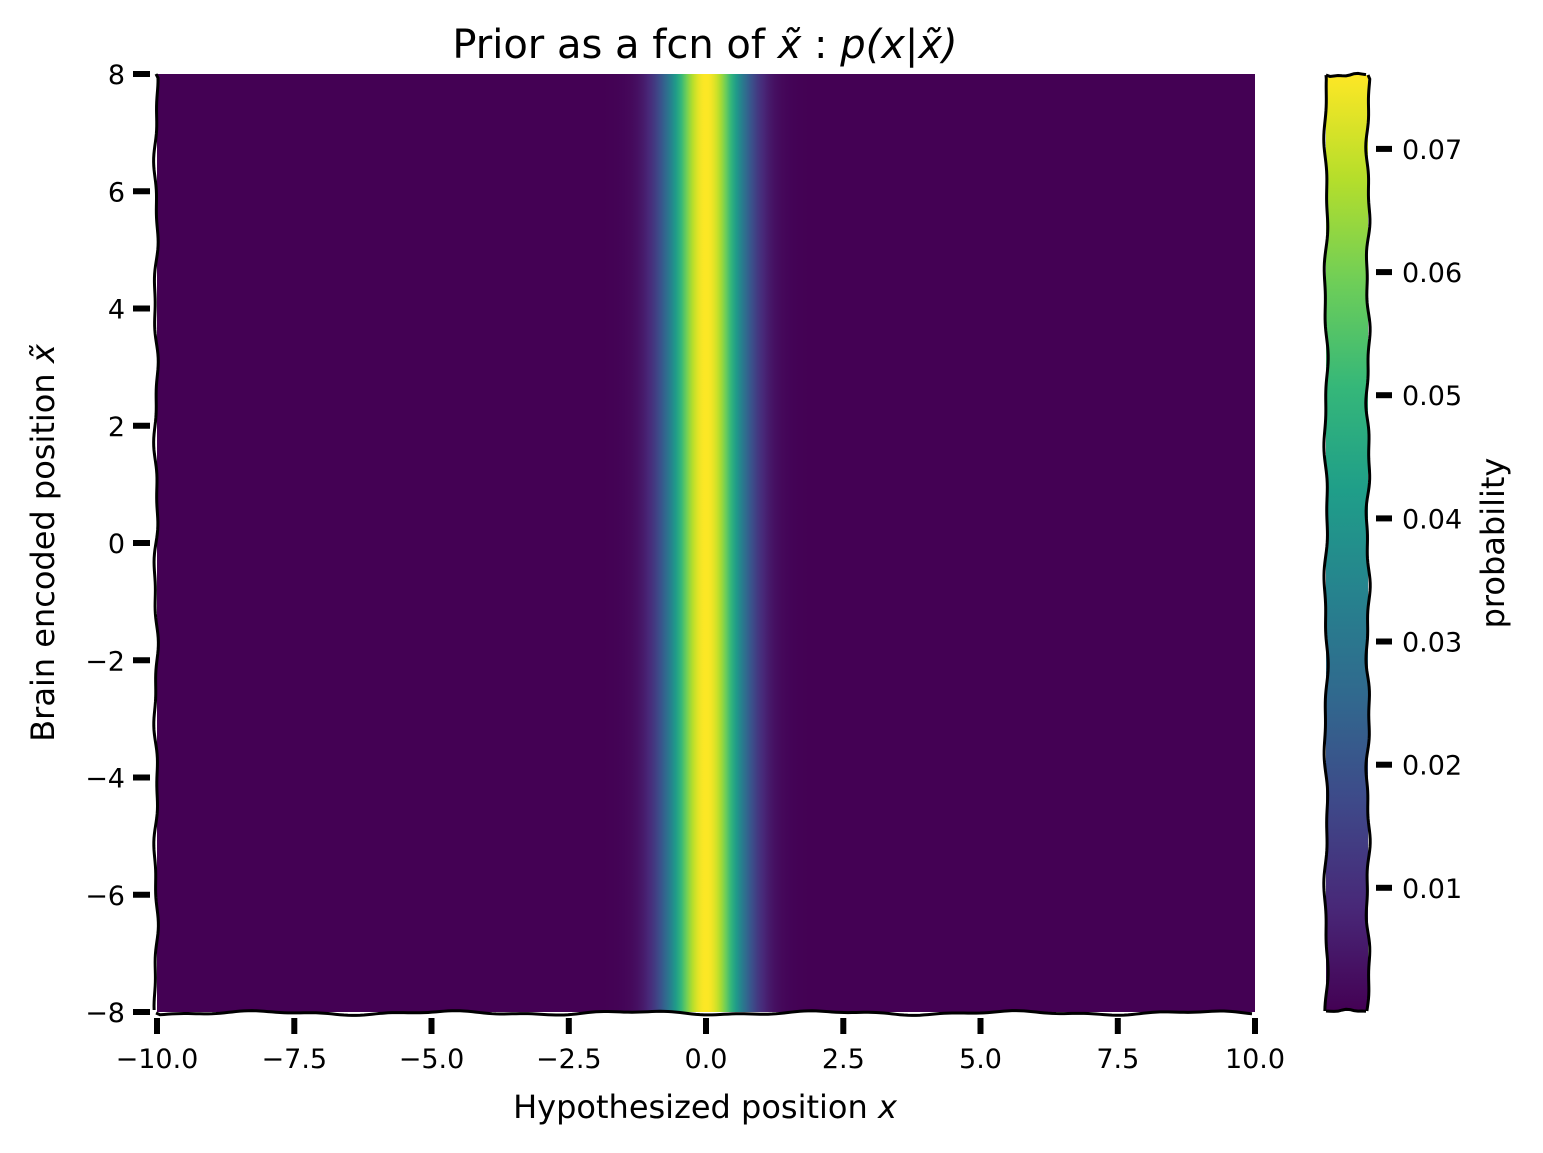 This screenshot has height=1153, width=1543. What do you see at coordinates (789, 45) in the screenshot?
I see `chart-title-math-1: x̃` at bounding box center [789, 45].